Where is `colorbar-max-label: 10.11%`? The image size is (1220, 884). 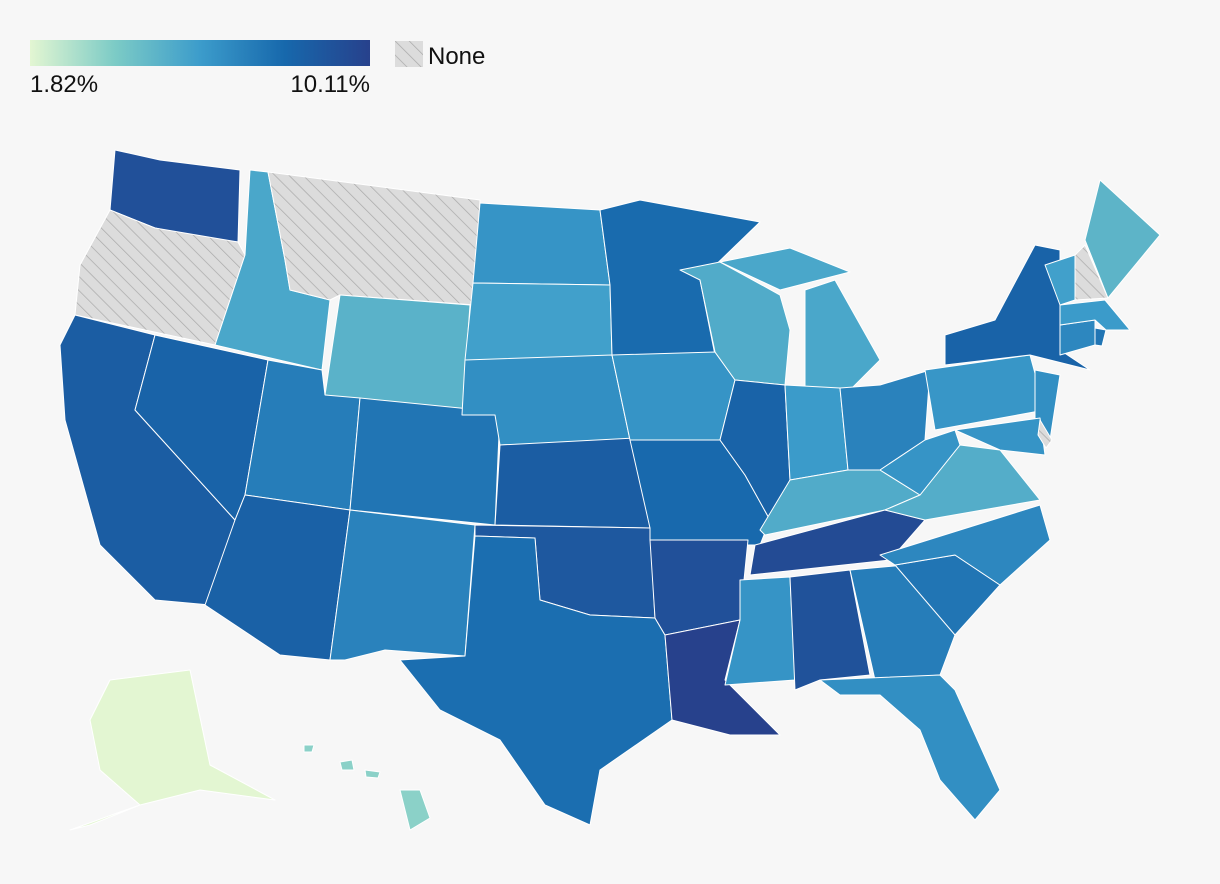 colorbar-max-label: 10.11% is located at coordinates (330, 84).